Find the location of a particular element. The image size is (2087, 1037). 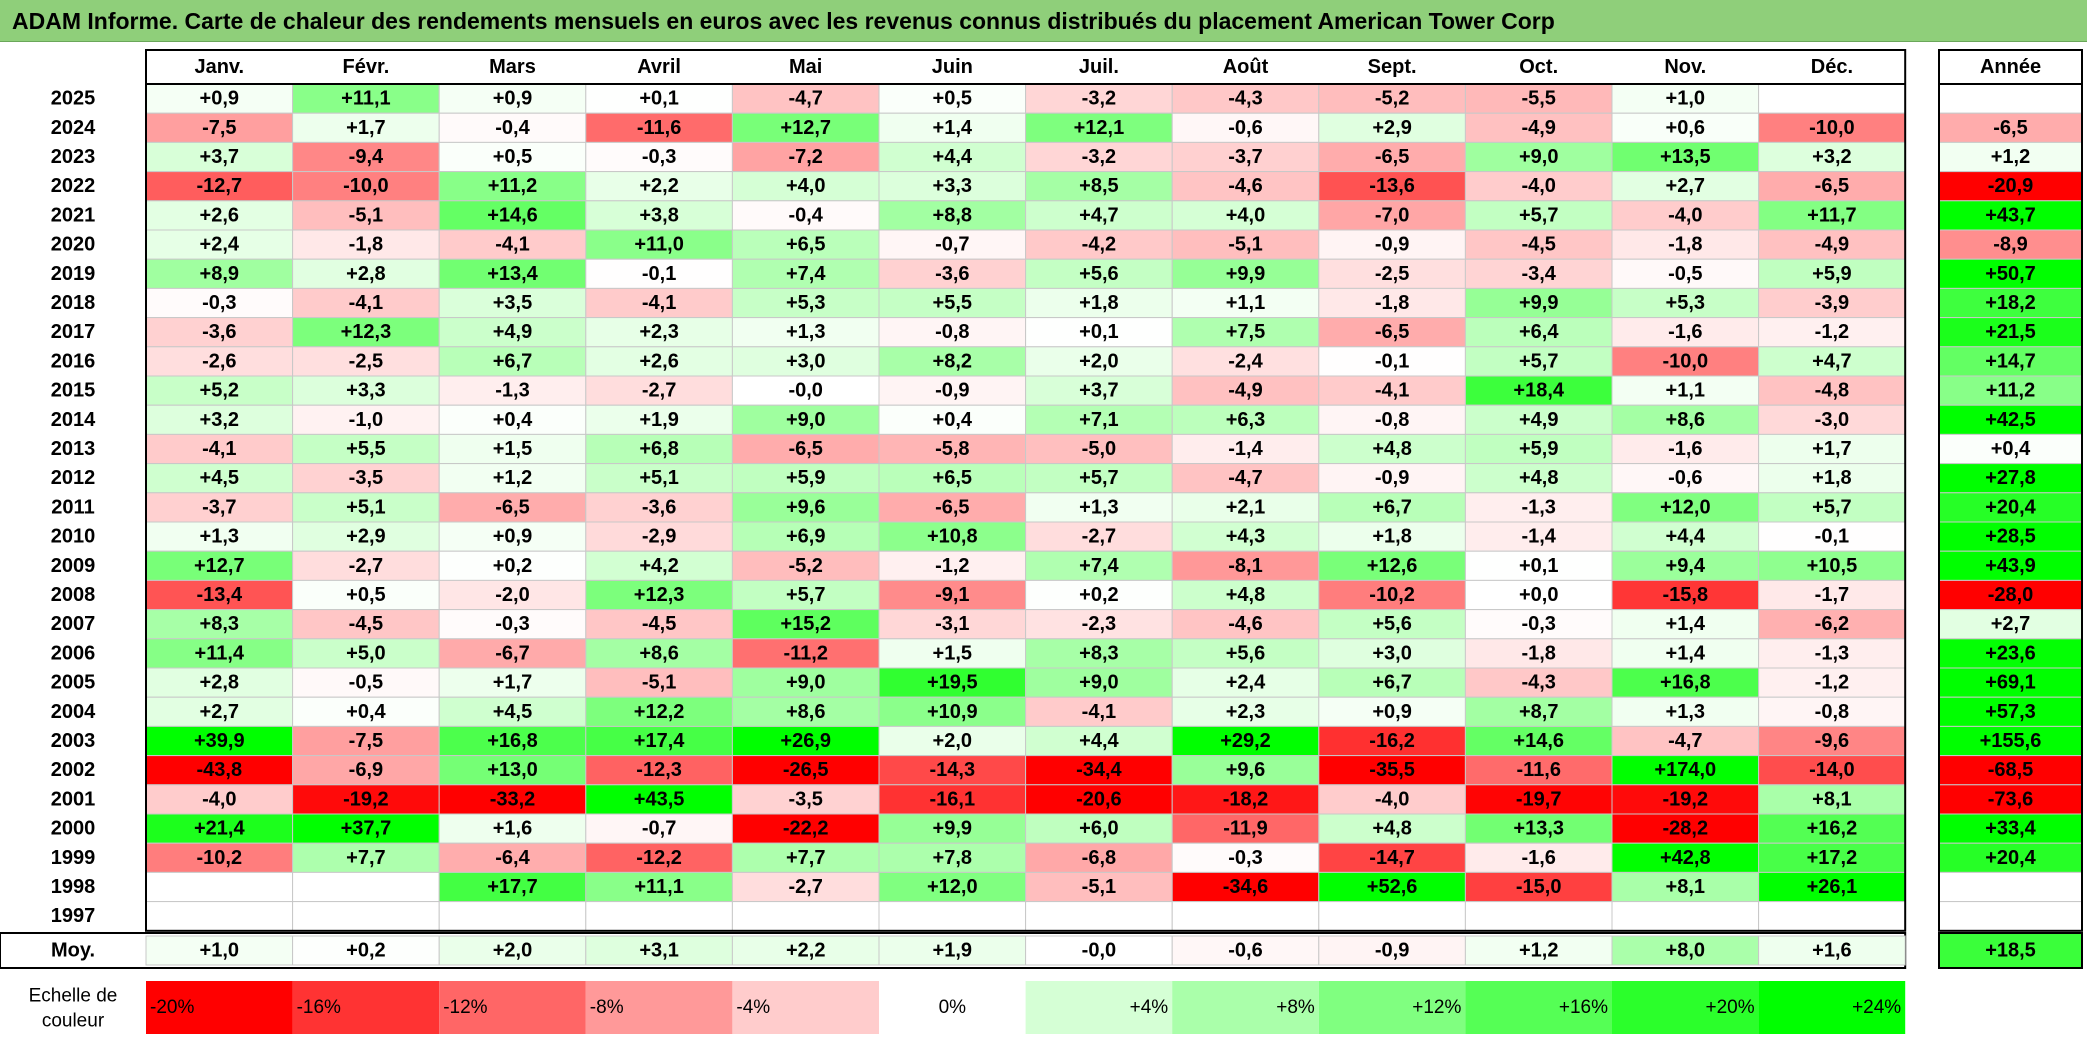

cell-value-2022-3: +2,2 is located at coordinates (658, 186).